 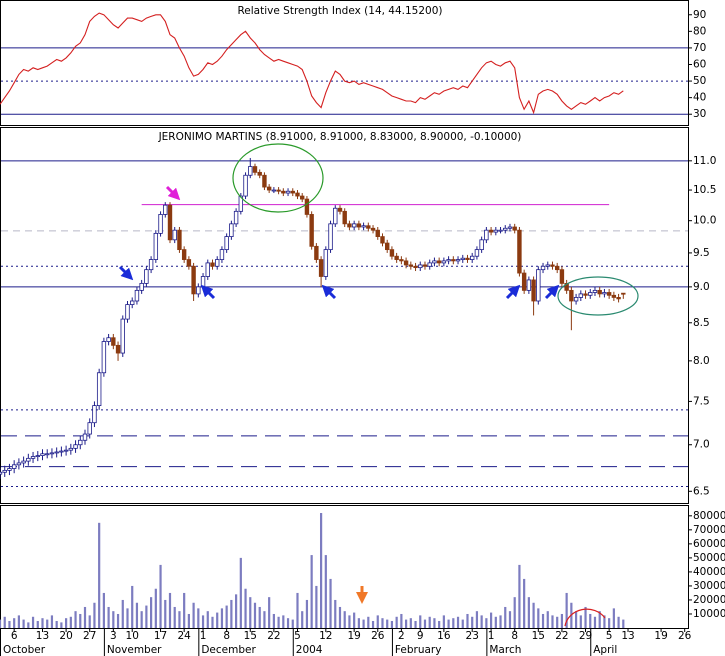 What do you see at coordinates (444, 636) in the screenshot?
I see `x-tick-label: 16` at bounding box center [444, 636].